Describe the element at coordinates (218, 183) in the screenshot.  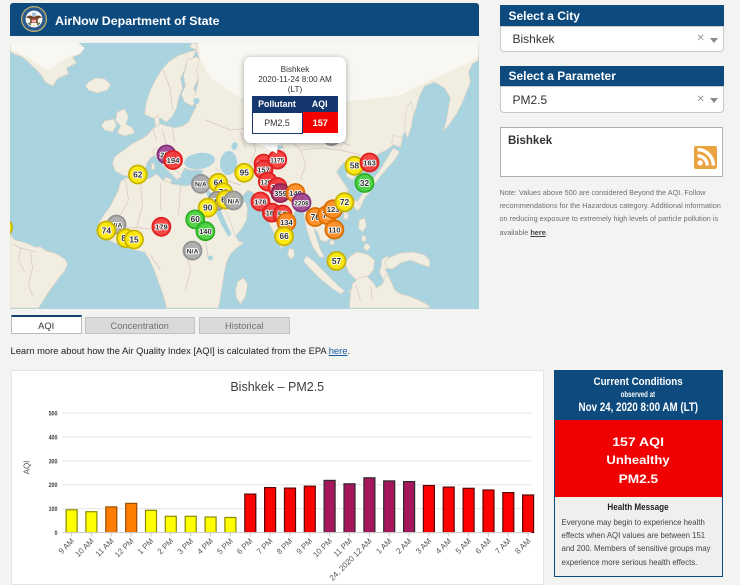
I see `svg-text: 64` at that location.